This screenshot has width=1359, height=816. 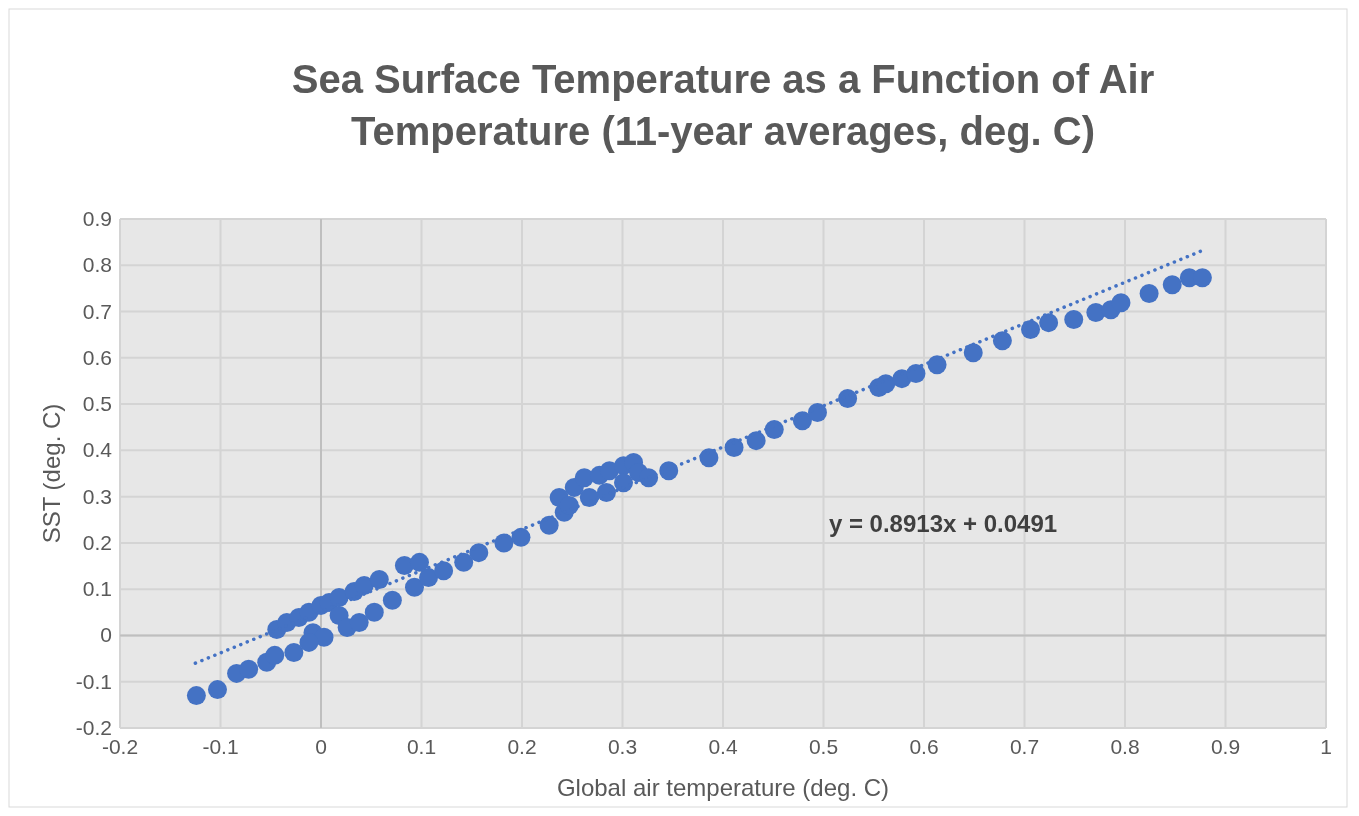 What do you see at coordinates (97, 311) in the screenshot?
I see `y-tick-label: 0.7` at bounding box center [97, 311].